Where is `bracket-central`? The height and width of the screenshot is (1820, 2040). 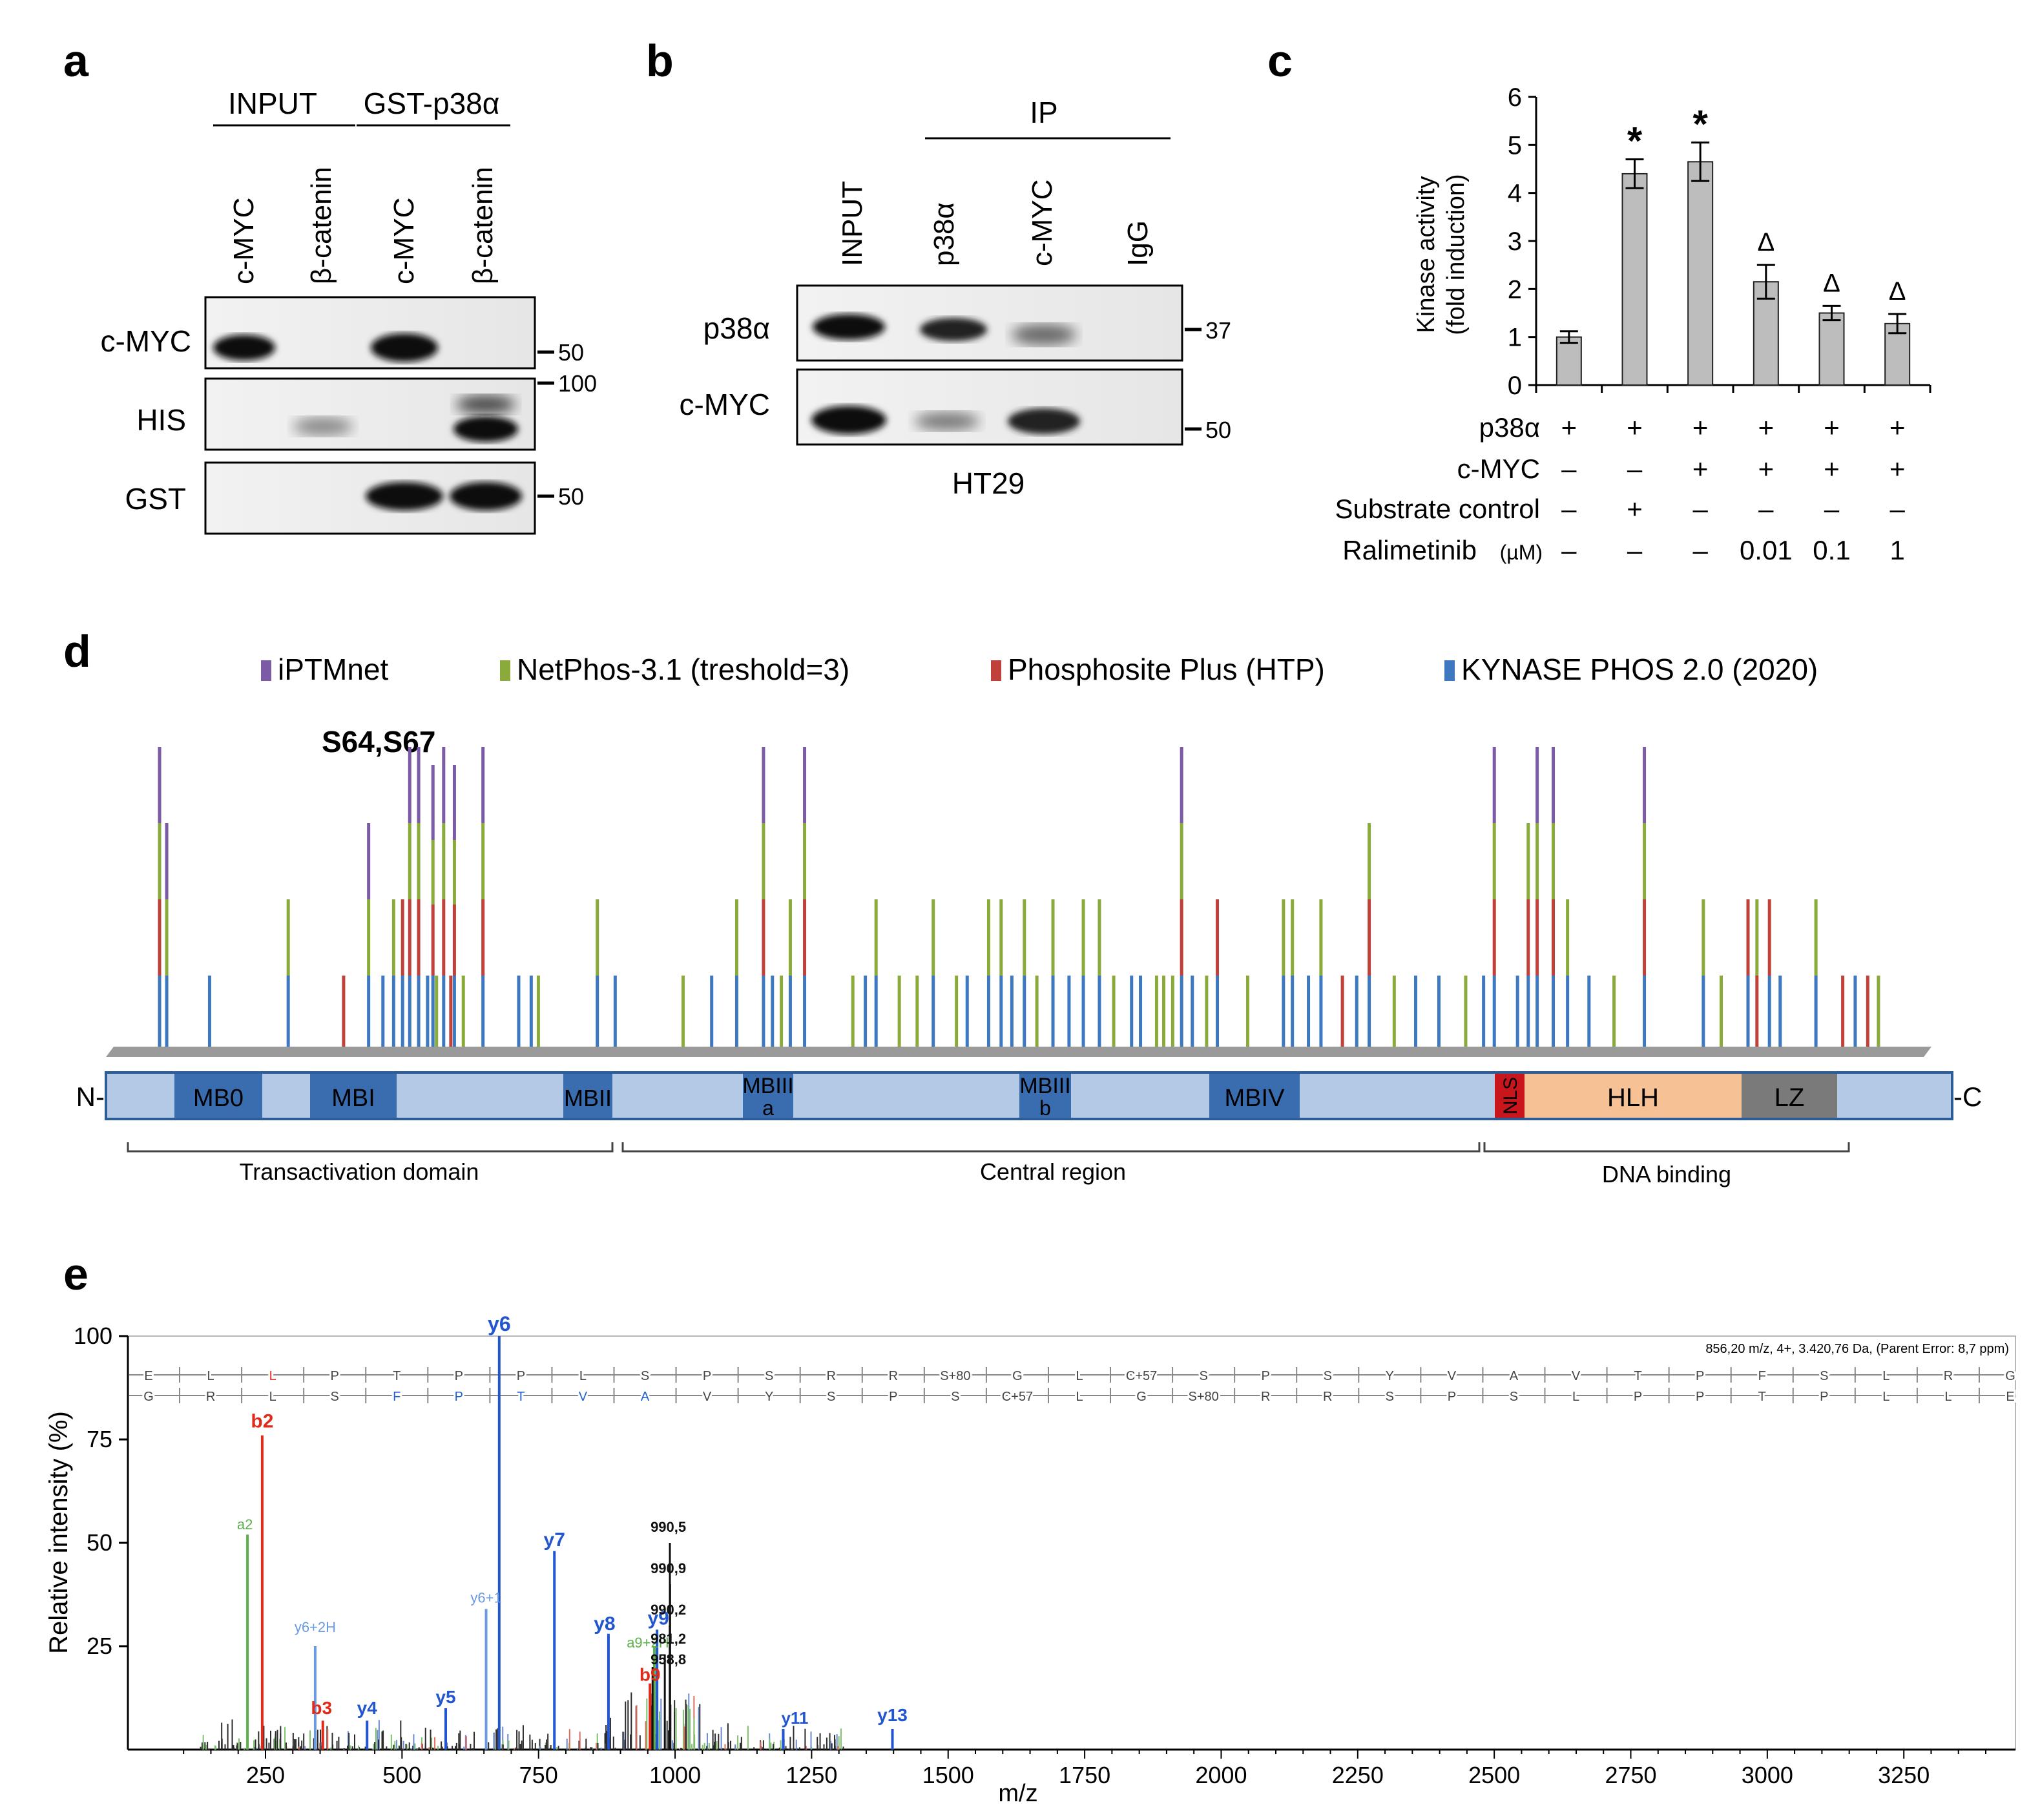
bracket-central is located at coordinates (1051, 1147).